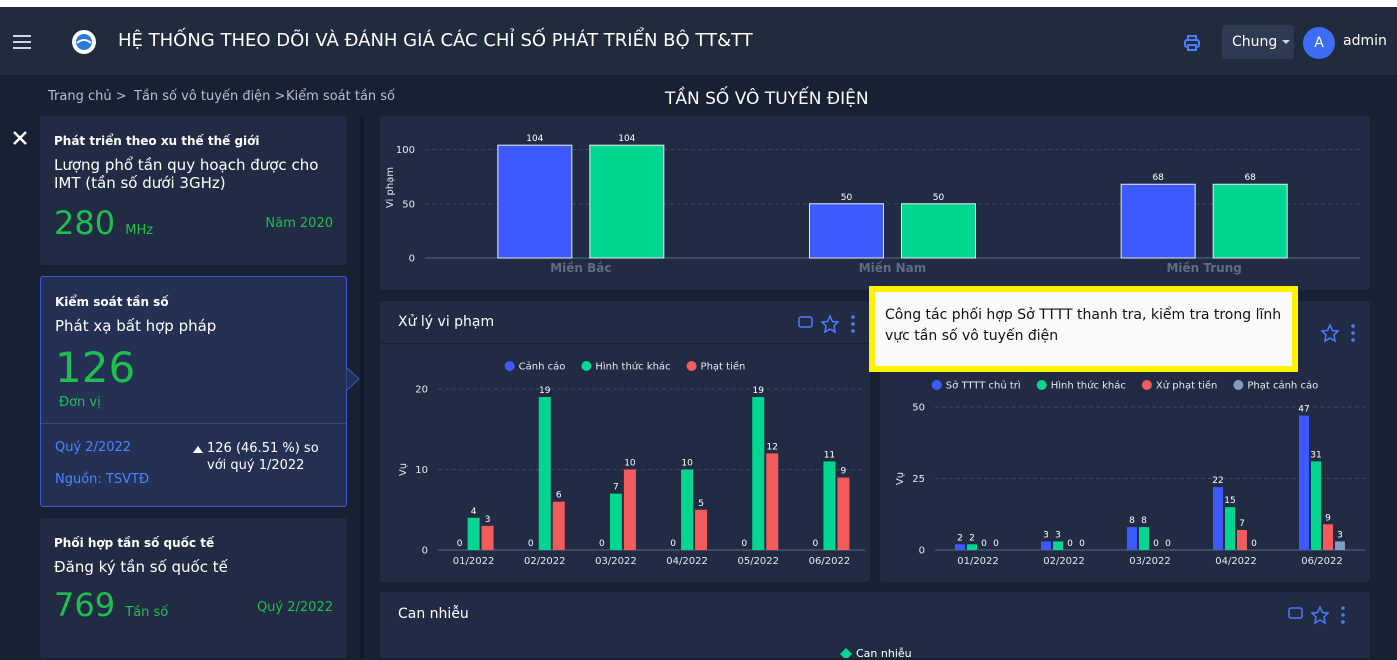 Image resolution: width=1397 pixels, height=660 pixels. Describe the element at coordinates (542, 367) in the screenshot. I see `legend-label: Cảnh cáo` at that location.